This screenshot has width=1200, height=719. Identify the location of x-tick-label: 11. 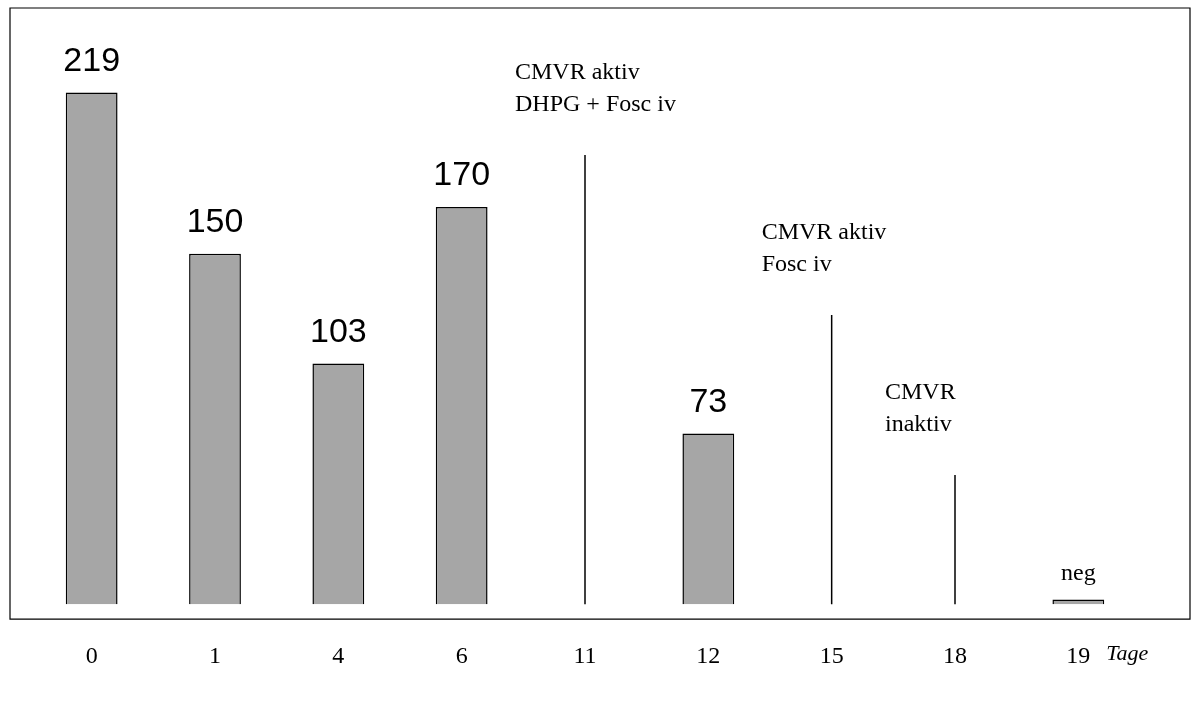
(585, 654).